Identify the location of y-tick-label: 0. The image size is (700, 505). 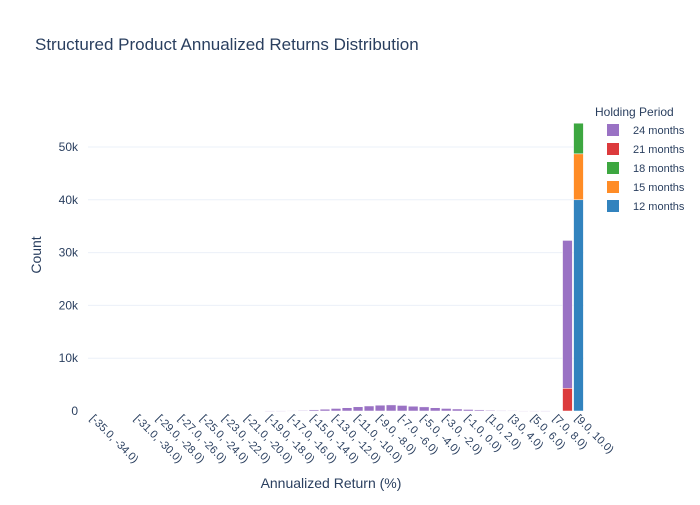
(74, 411).